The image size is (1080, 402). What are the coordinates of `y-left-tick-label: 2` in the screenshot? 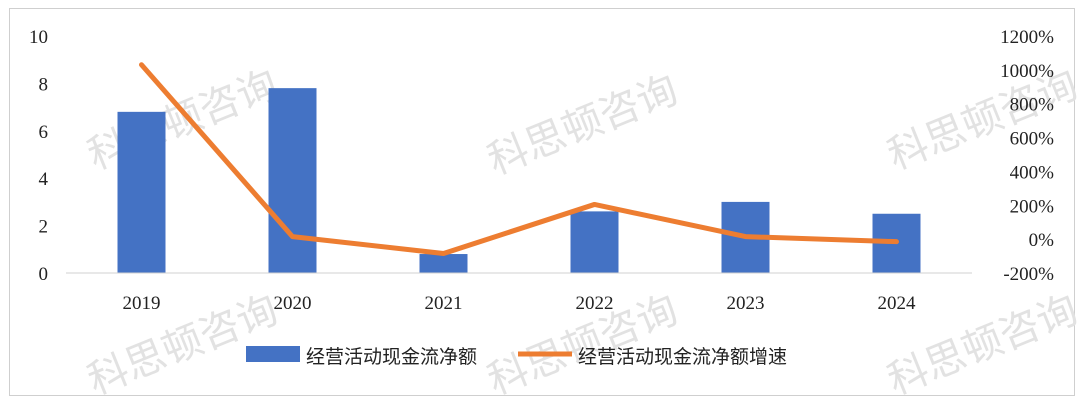 It's located at (44, 227).